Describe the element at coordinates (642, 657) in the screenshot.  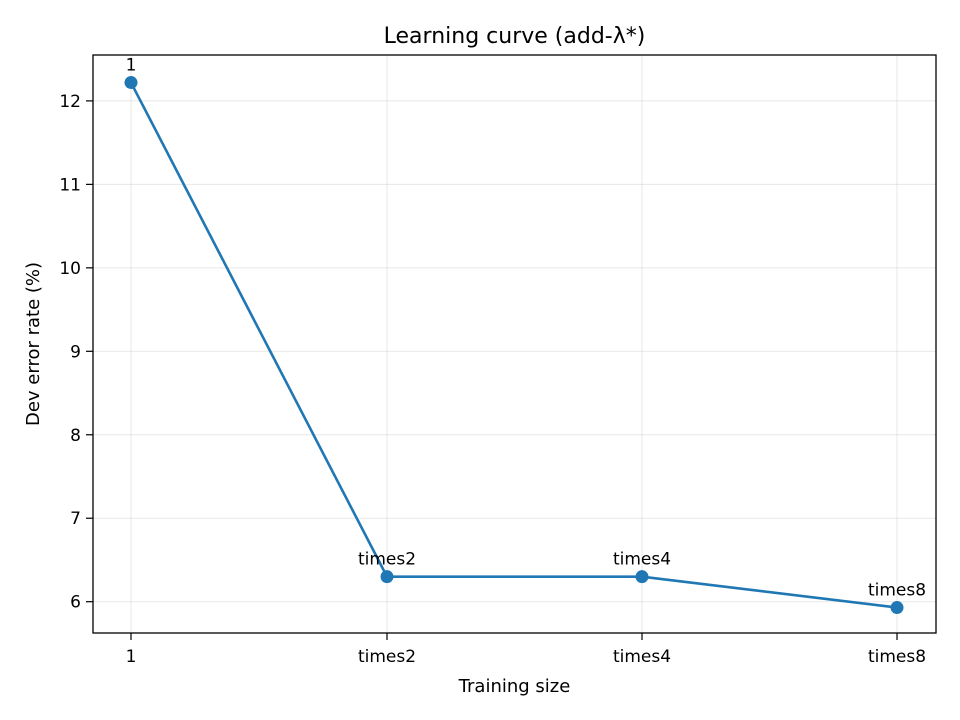
I see `x-tick-label-2: times4` at that location.